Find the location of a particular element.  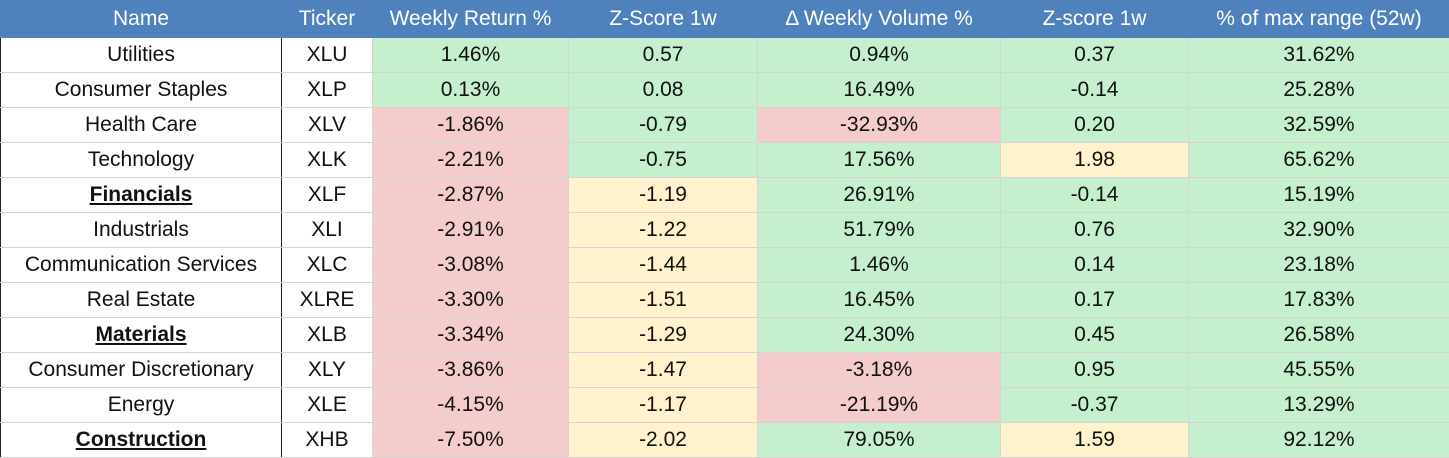

sector-name: Materials is located at coordinates (141, 335).